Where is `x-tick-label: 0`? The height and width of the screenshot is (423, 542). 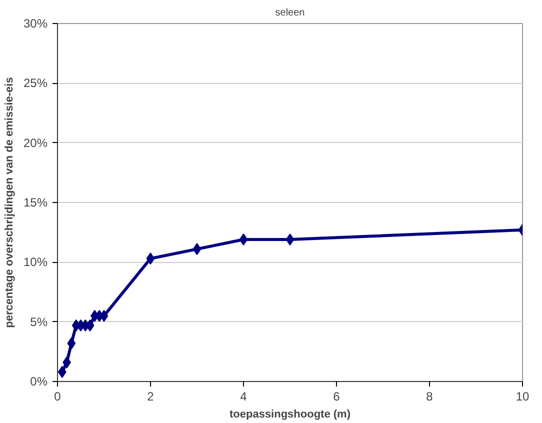 x-tick-label: 0 is located at coordinates (58, 397).